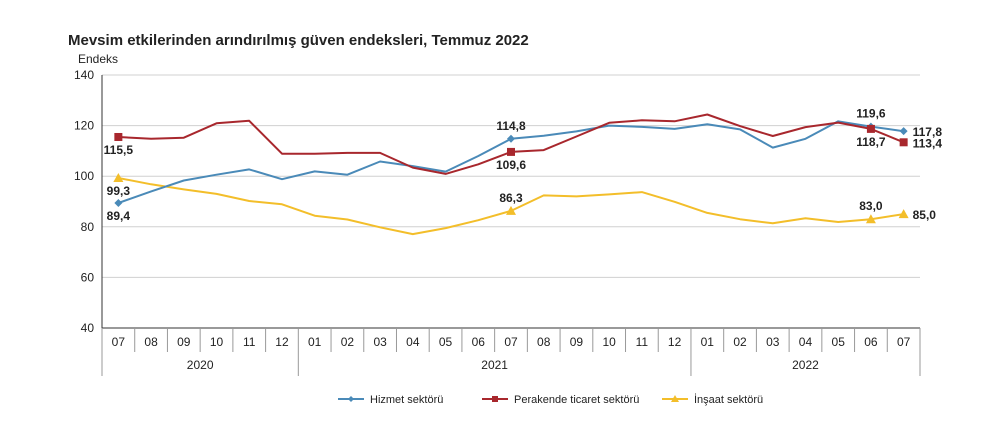 This screenshot has width=1000, height=434. Describe the element at coordinates (871, 142) in the screenshot. I see `data-label: 118,7` at that location.